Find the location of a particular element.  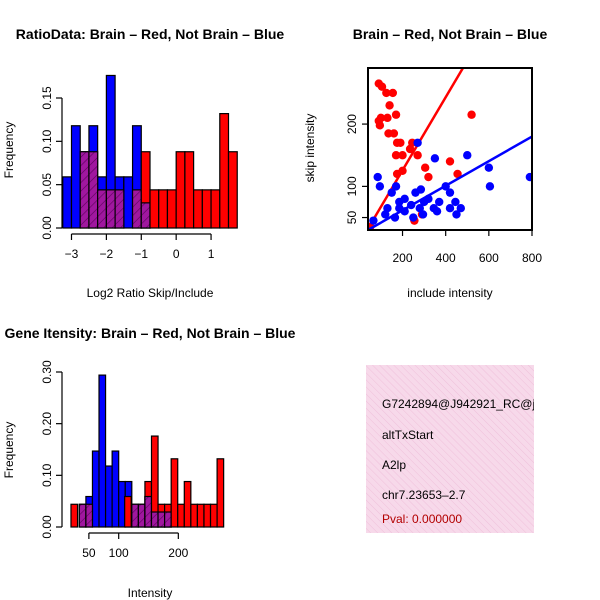

x-tick-label-2: −1 is located at coordinates (141, 254).